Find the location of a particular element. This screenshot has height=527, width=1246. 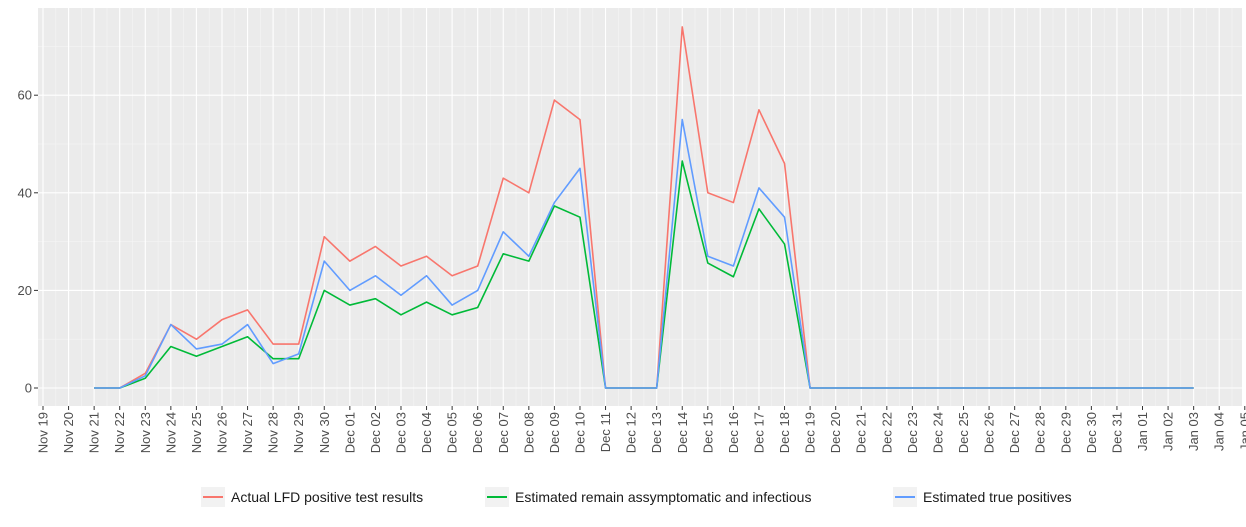

x-tick-label: Dec 07 is located at coordinates (503, 432).